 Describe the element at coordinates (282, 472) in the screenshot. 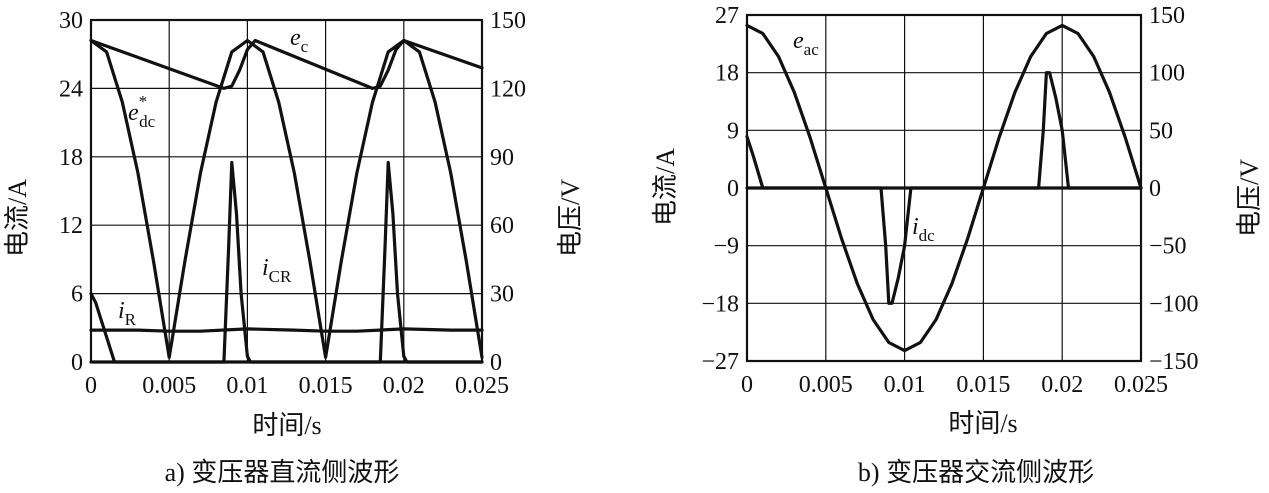

I see `panel-caption: a) 变压器直流侧波形` at that location.